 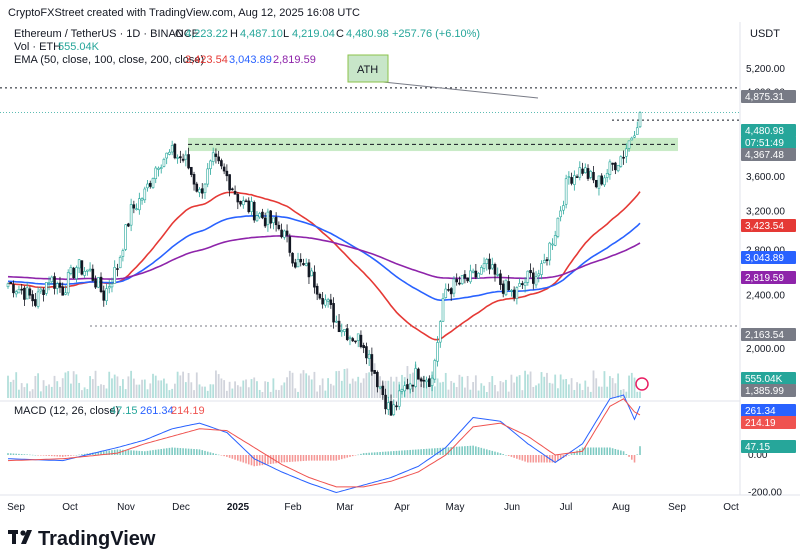 I want to click on price-marker: 4,480.98, so click(x=768, y=130).